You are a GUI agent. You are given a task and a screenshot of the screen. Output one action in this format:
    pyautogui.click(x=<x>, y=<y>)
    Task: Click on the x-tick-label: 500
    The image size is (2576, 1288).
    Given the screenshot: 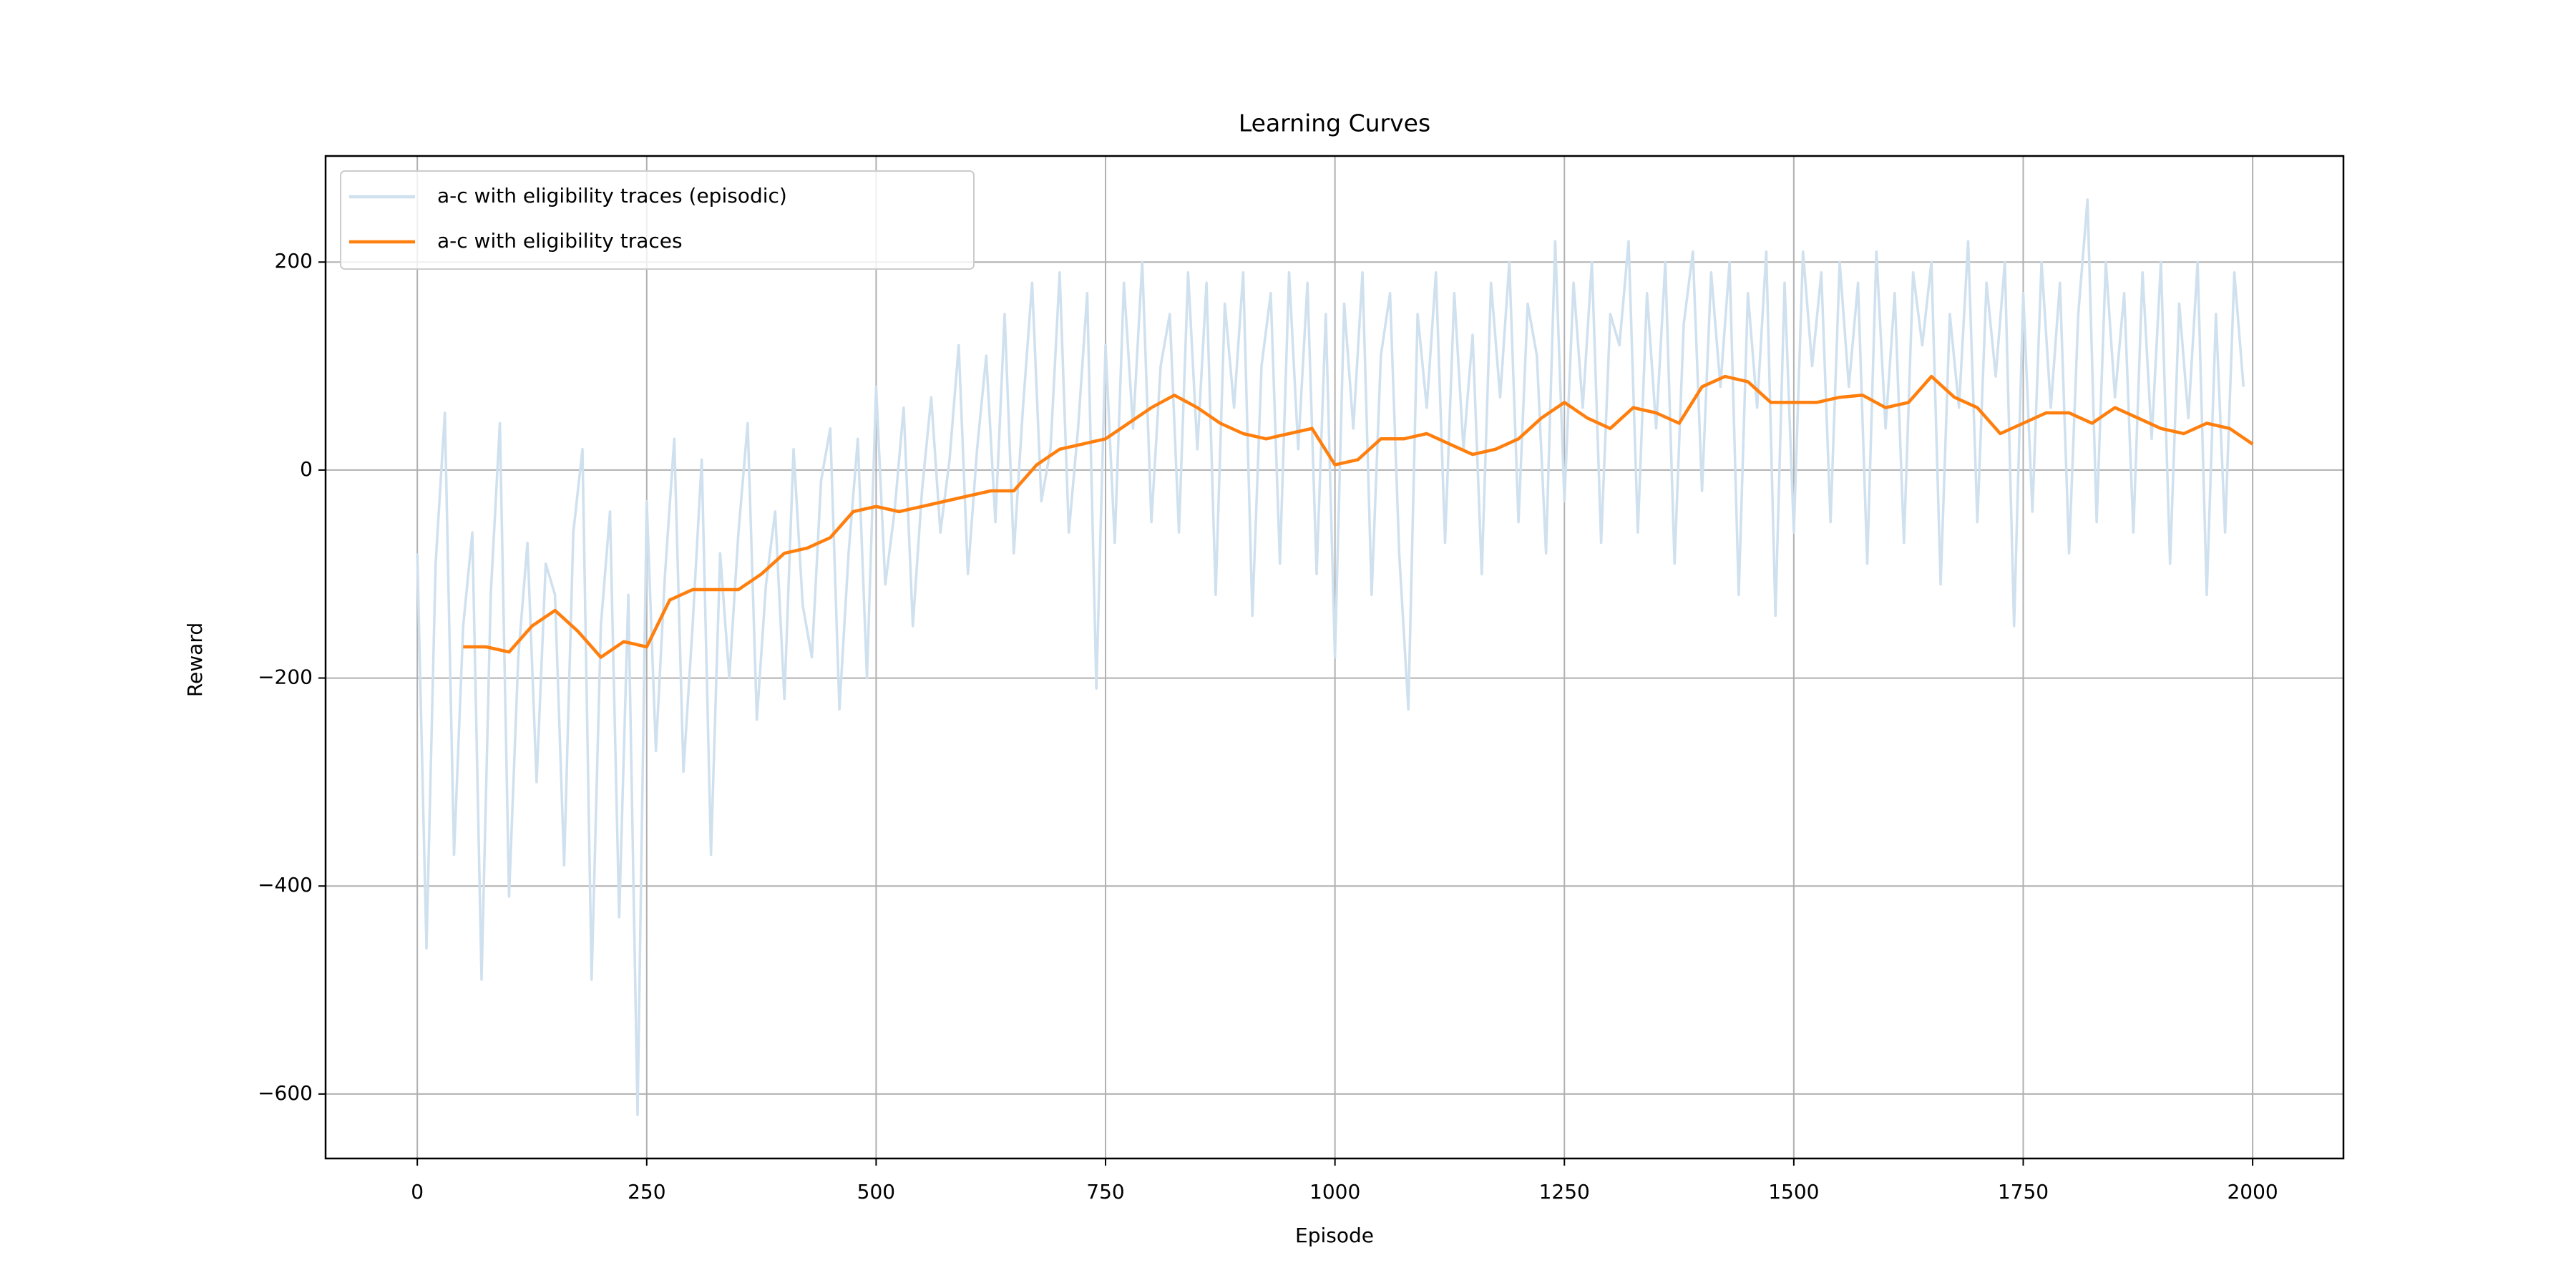 What is the action you would take?
    pyautogui.click(x=876, y=1192)
    